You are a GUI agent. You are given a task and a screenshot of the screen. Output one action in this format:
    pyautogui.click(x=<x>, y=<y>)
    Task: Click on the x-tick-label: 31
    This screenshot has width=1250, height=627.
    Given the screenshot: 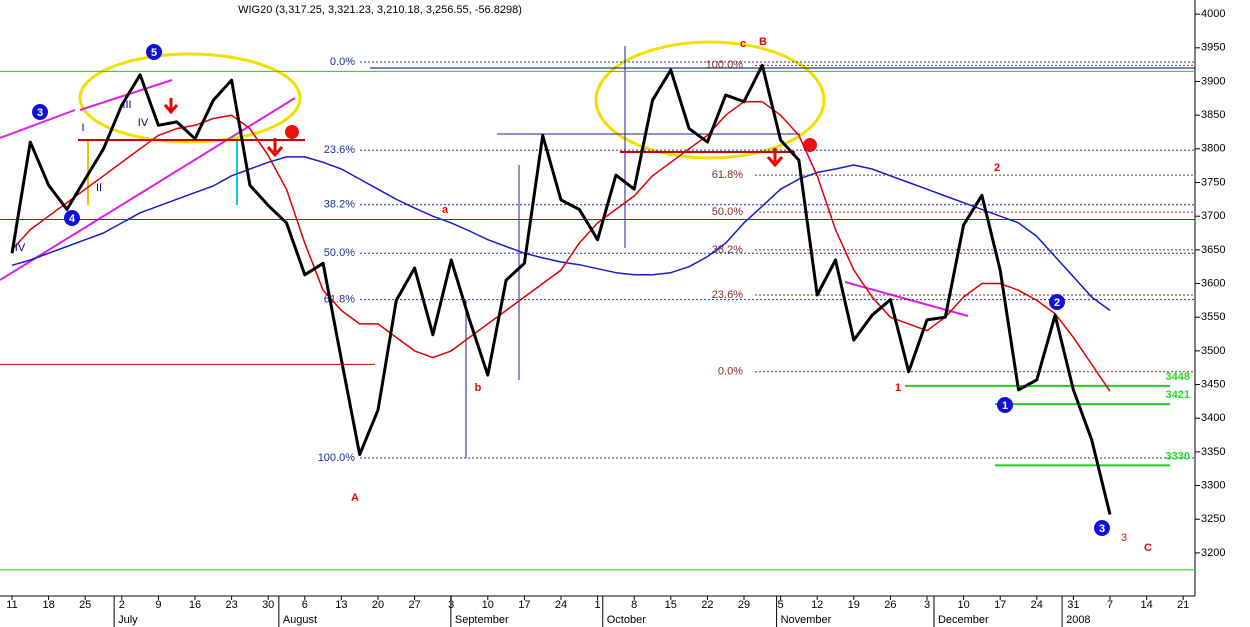 What is the action you would take?
    pyautogui.click(x=1073, y=605)
    